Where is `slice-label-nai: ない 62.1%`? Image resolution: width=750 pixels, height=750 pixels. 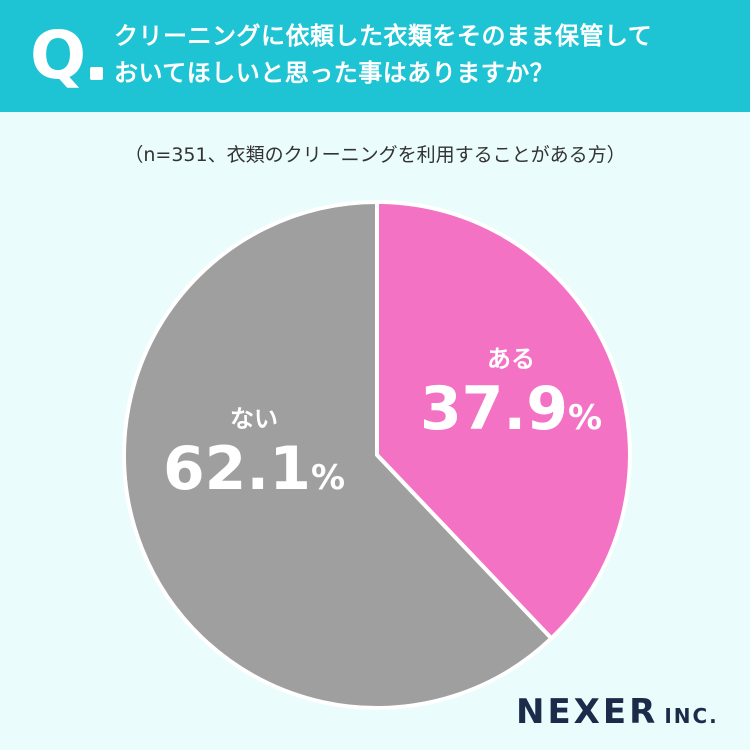 slice-label-nai: ない 62.1% is located at coordinates (254, 458).